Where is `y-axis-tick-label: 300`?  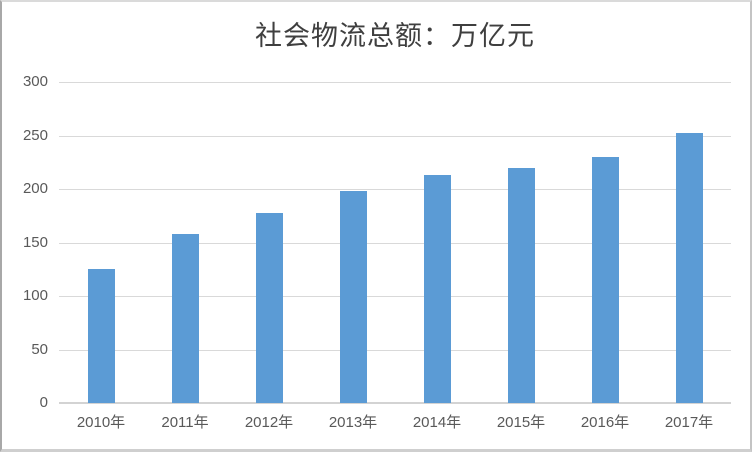 y-axis-tick-label: 300 is located at coordinates (35, 81).